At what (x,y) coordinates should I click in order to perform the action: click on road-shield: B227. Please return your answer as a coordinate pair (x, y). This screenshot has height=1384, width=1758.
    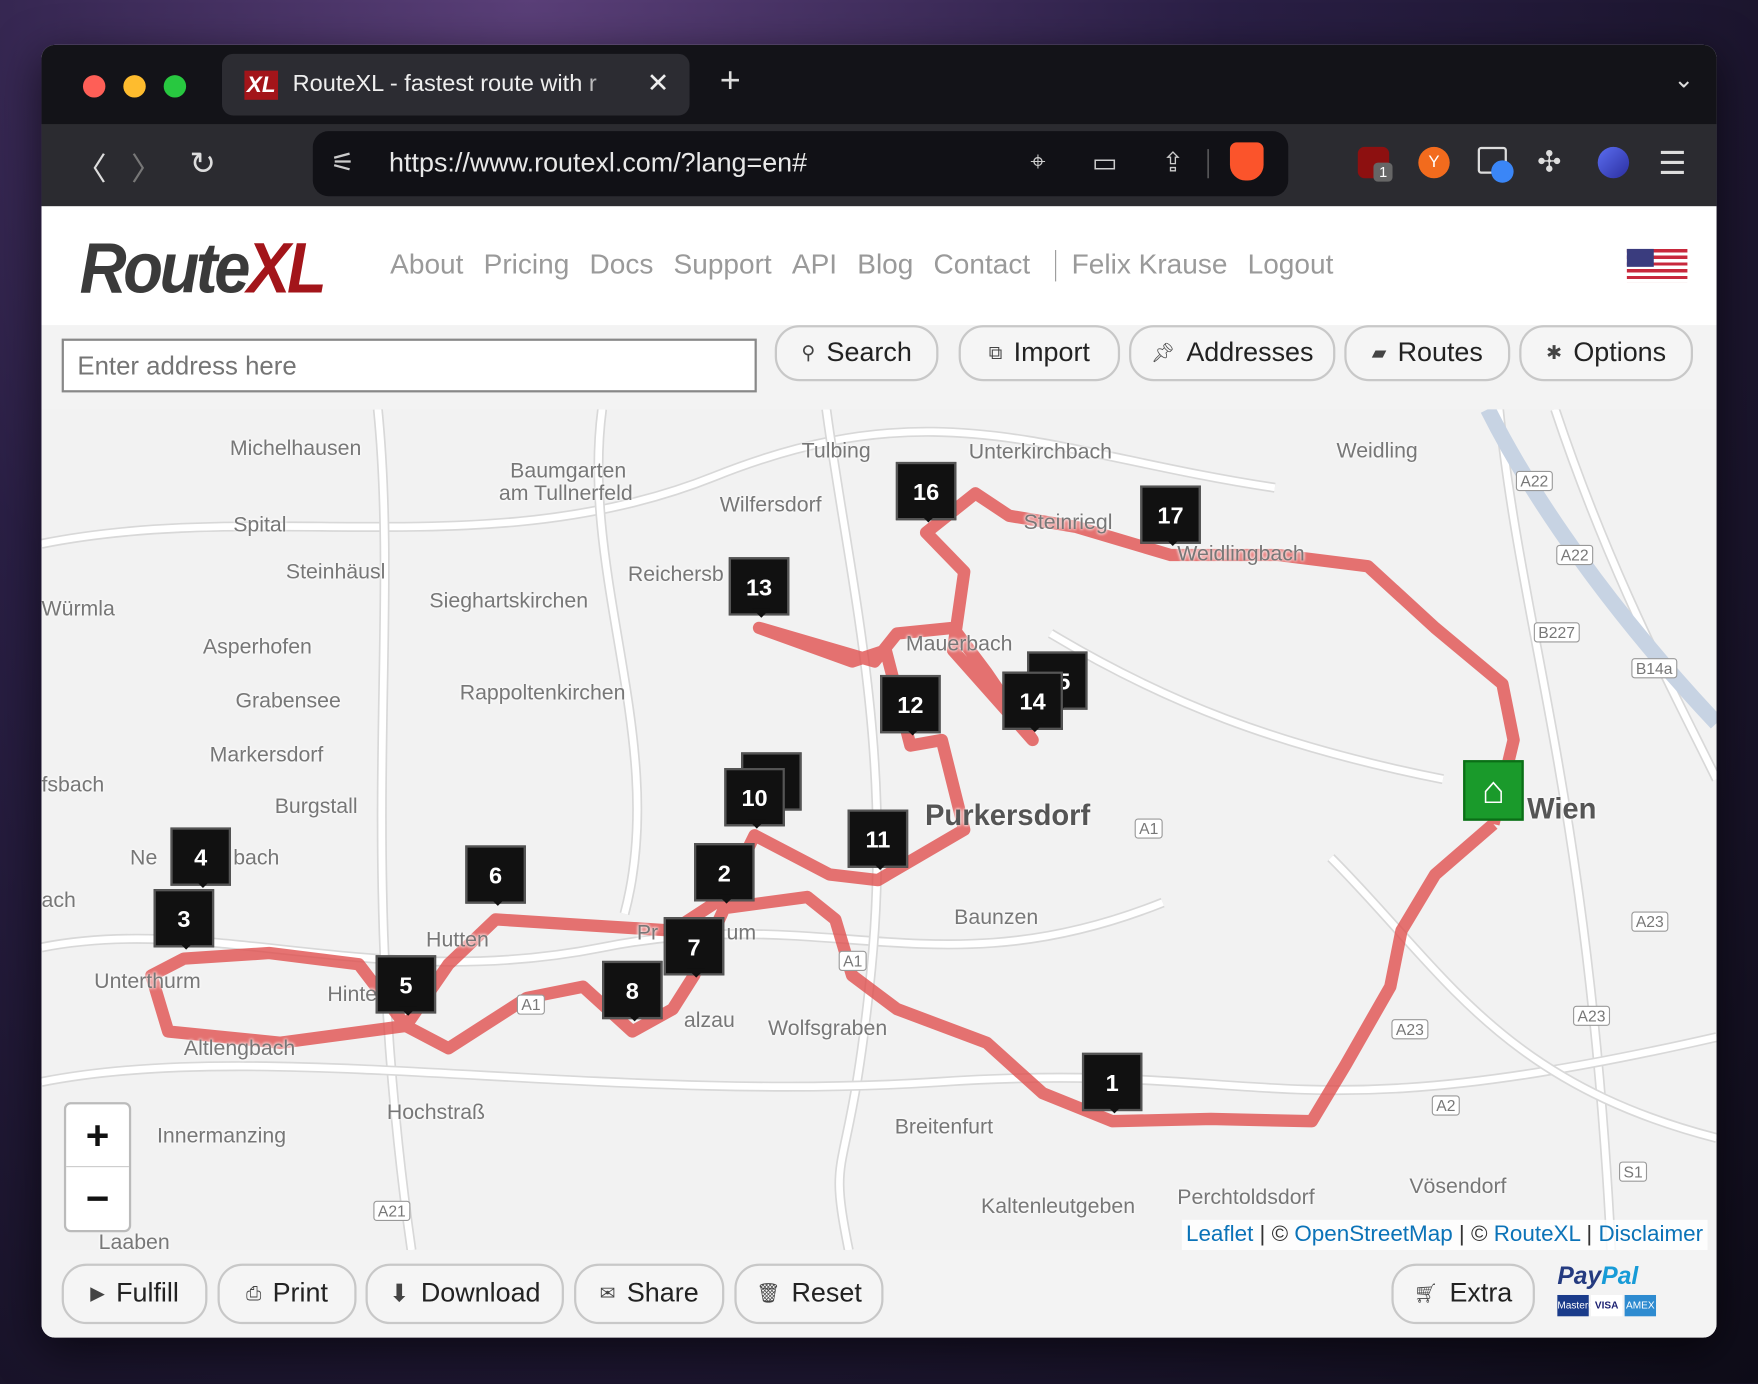
    Looking at the image, I should click on (1556, 632).